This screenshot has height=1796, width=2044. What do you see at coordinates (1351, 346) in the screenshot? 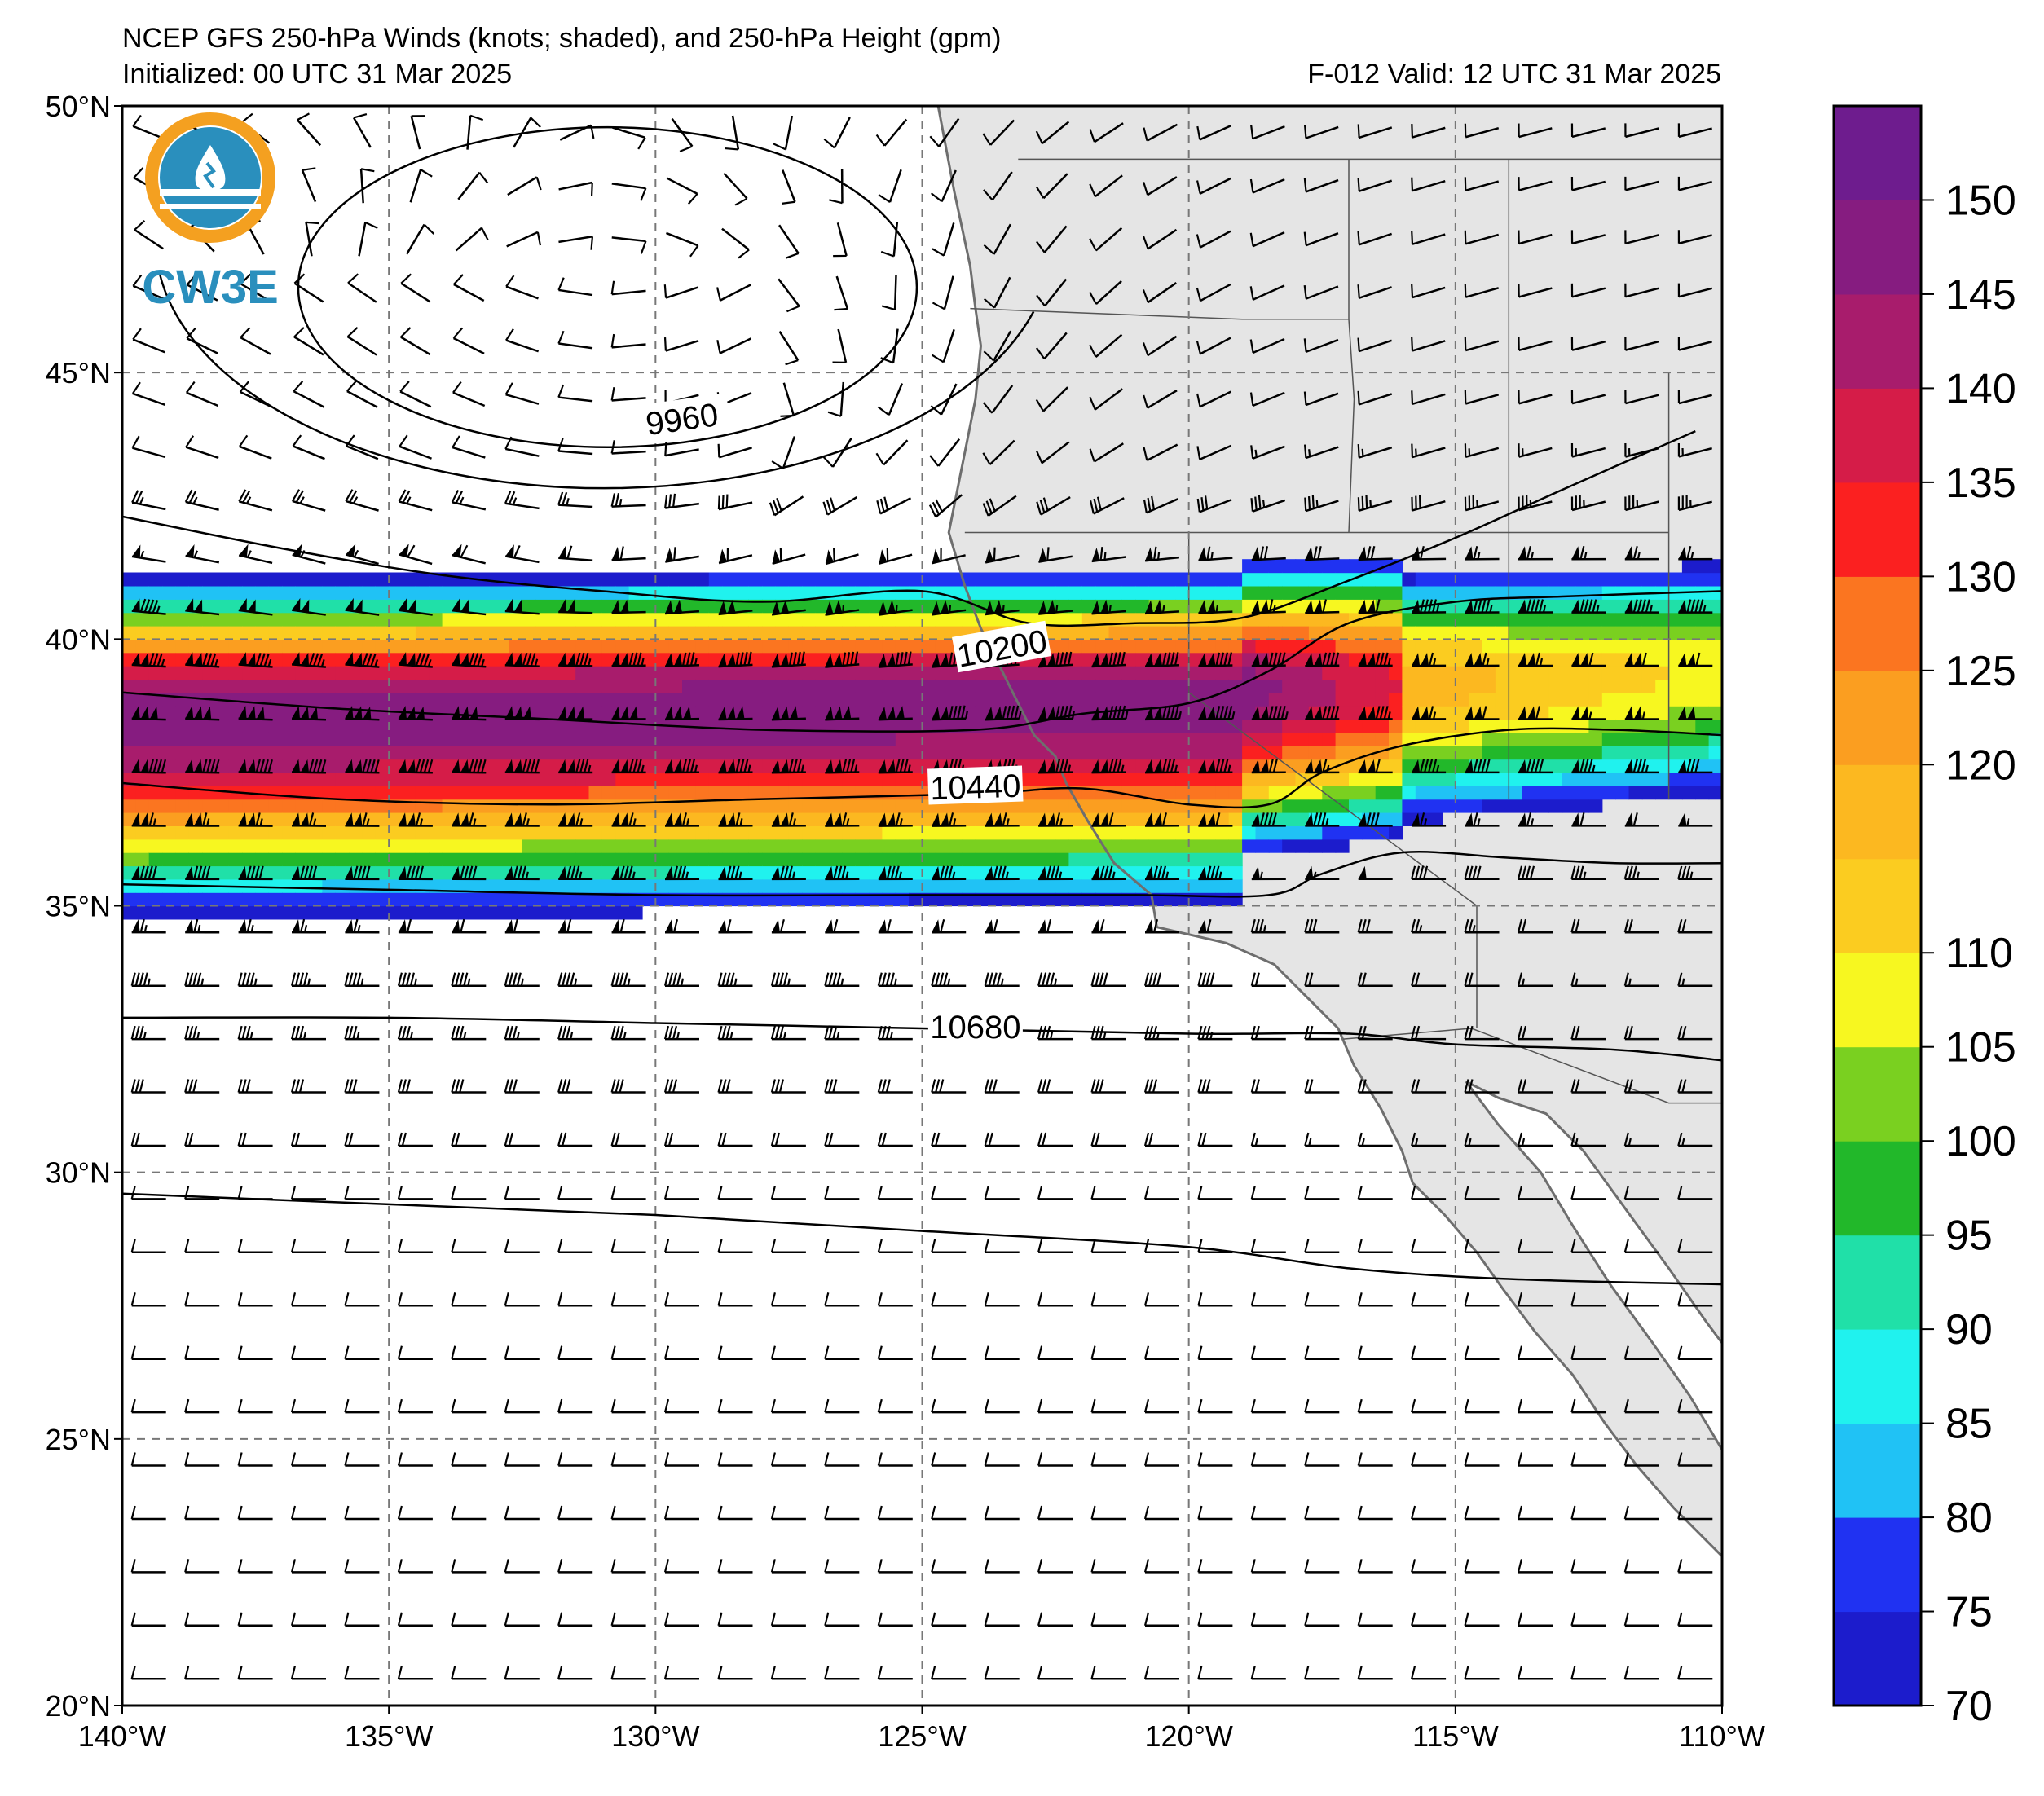
I see `state-border` at bounding box center [1351, 346].